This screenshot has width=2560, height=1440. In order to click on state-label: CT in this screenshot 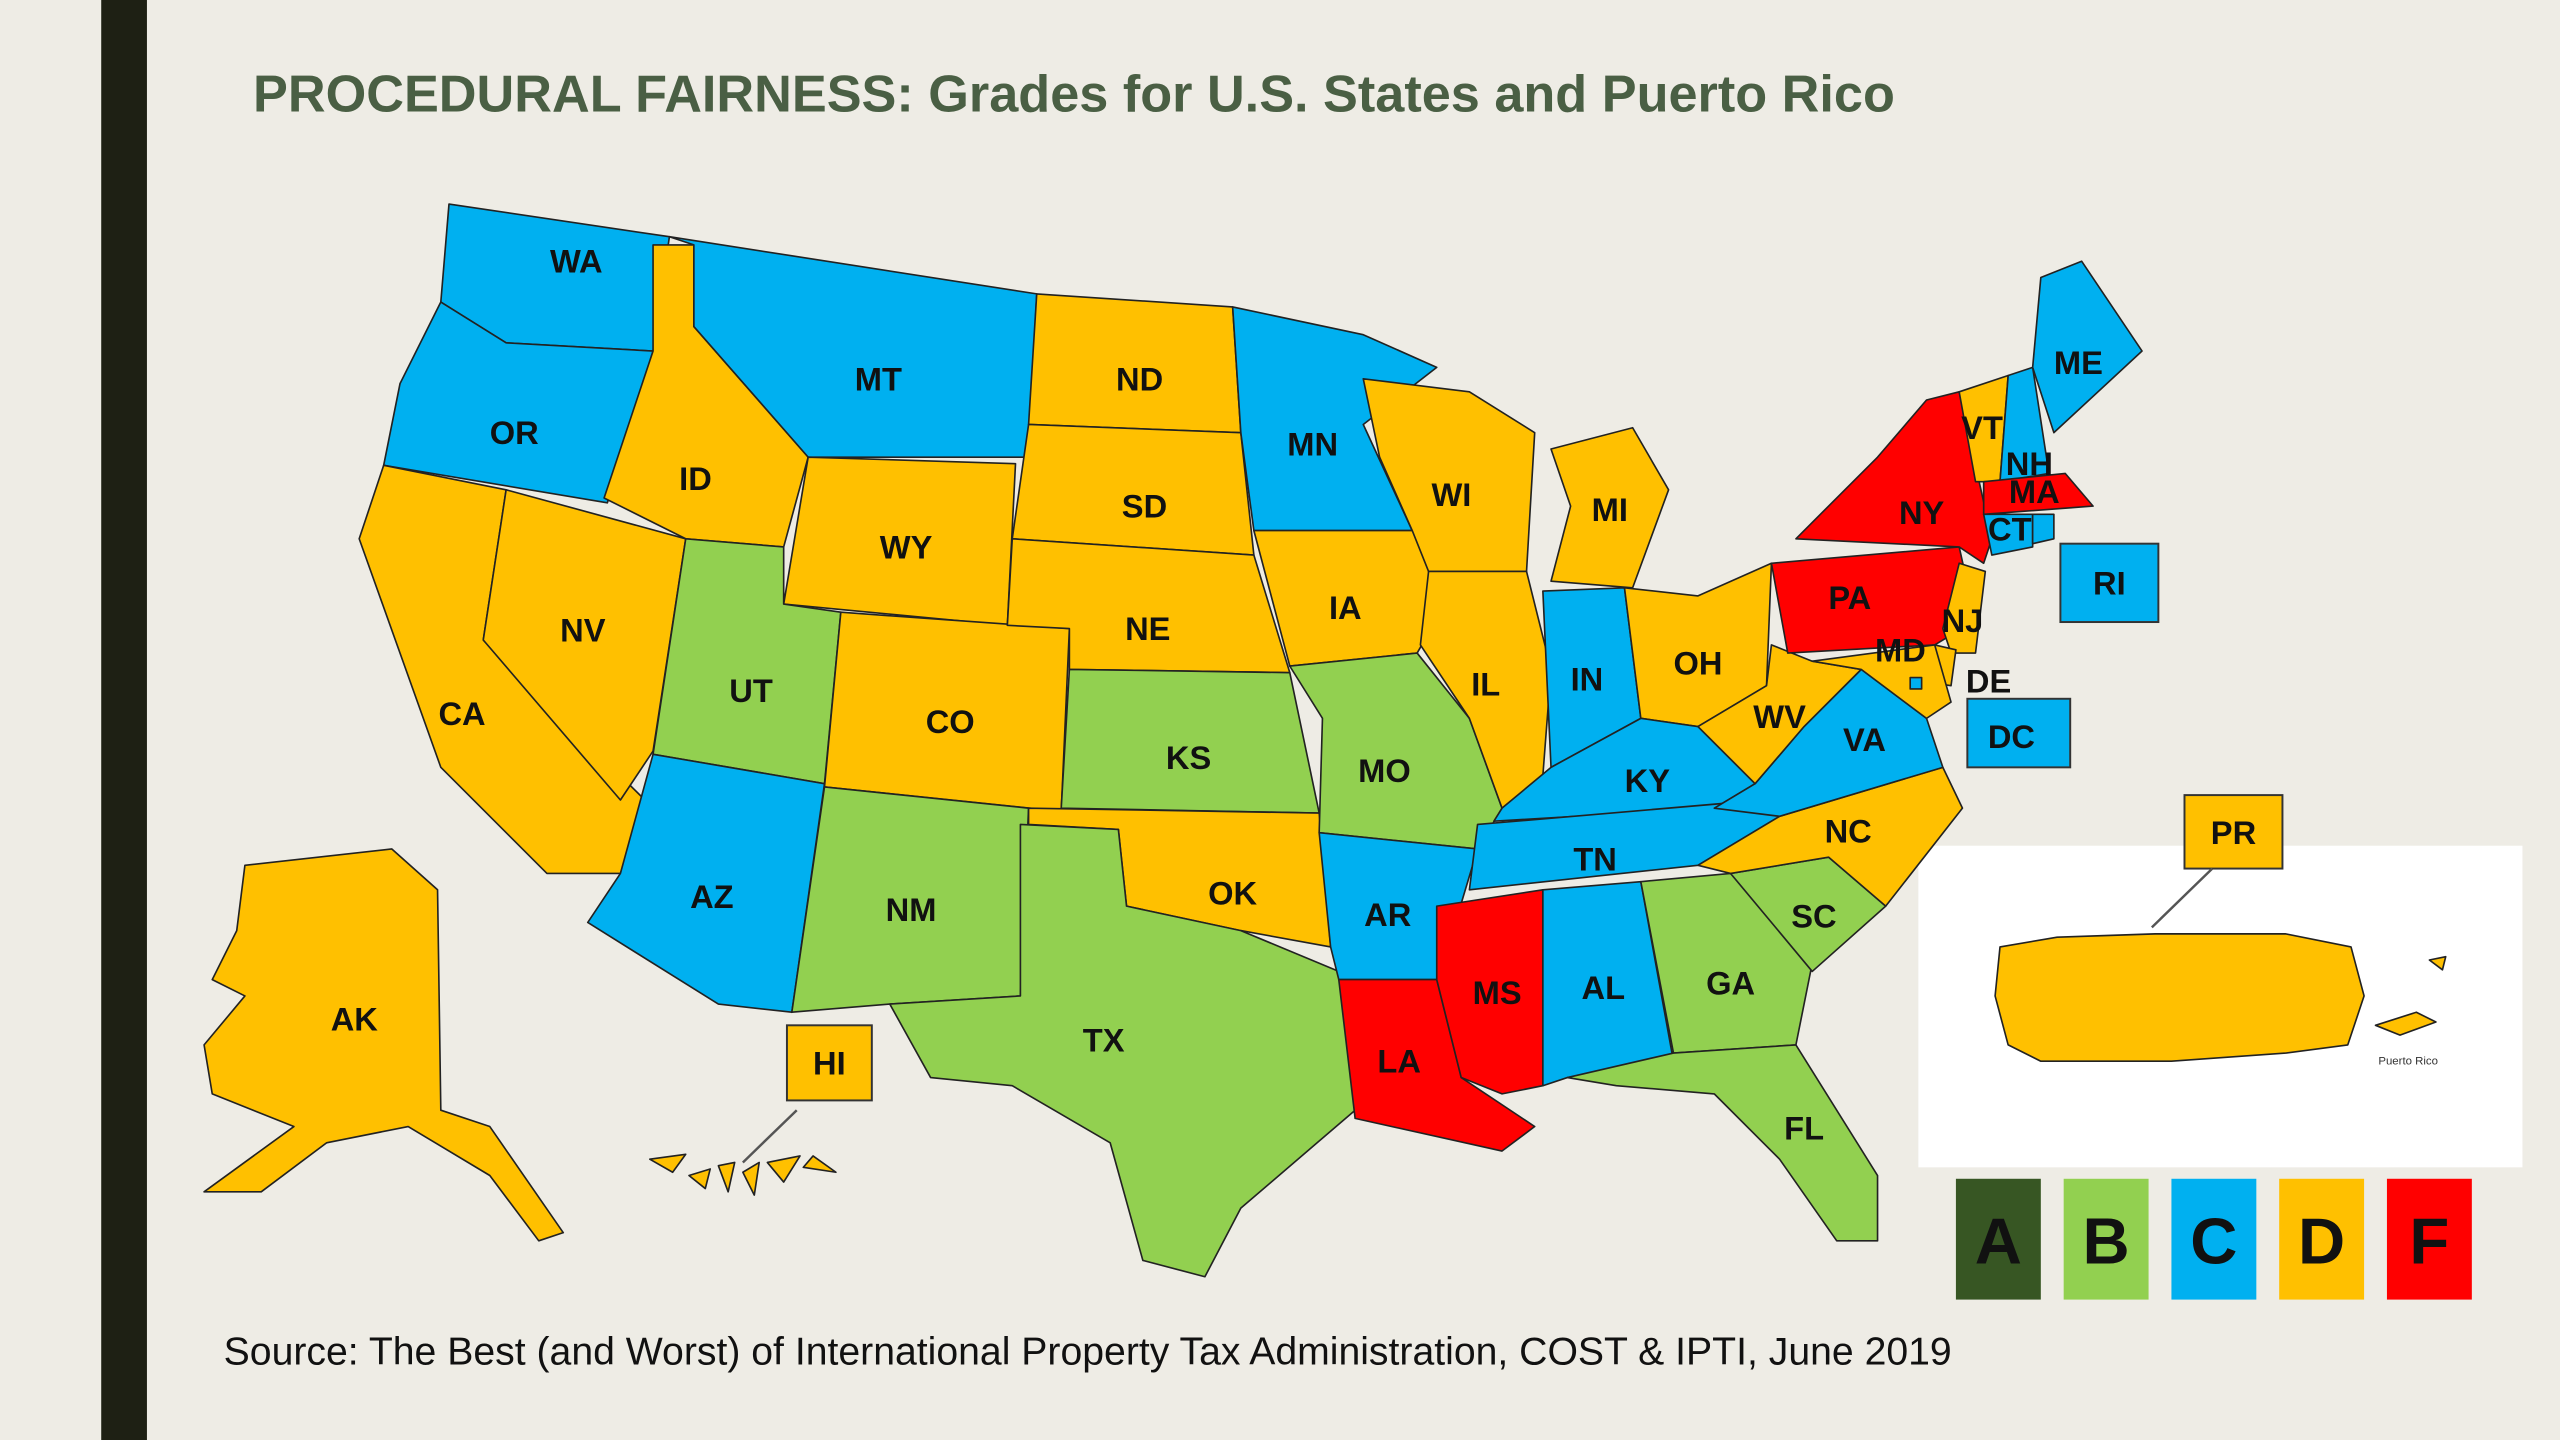, I will do `click(2010, 528)`.